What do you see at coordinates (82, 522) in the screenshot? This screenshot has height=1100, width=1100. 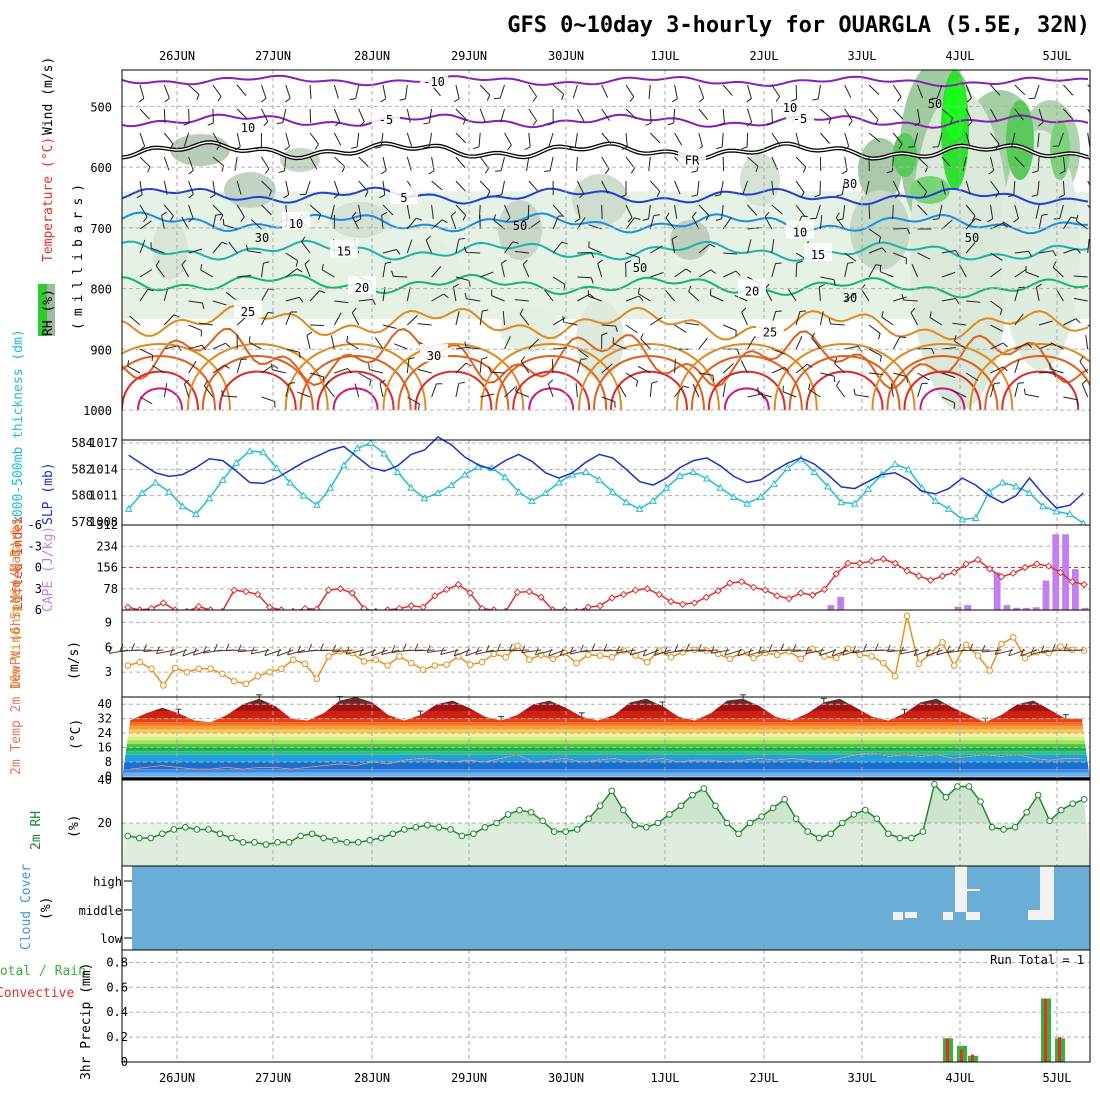 I see `thickness-tick: 578` at bounding box center [82, 522].